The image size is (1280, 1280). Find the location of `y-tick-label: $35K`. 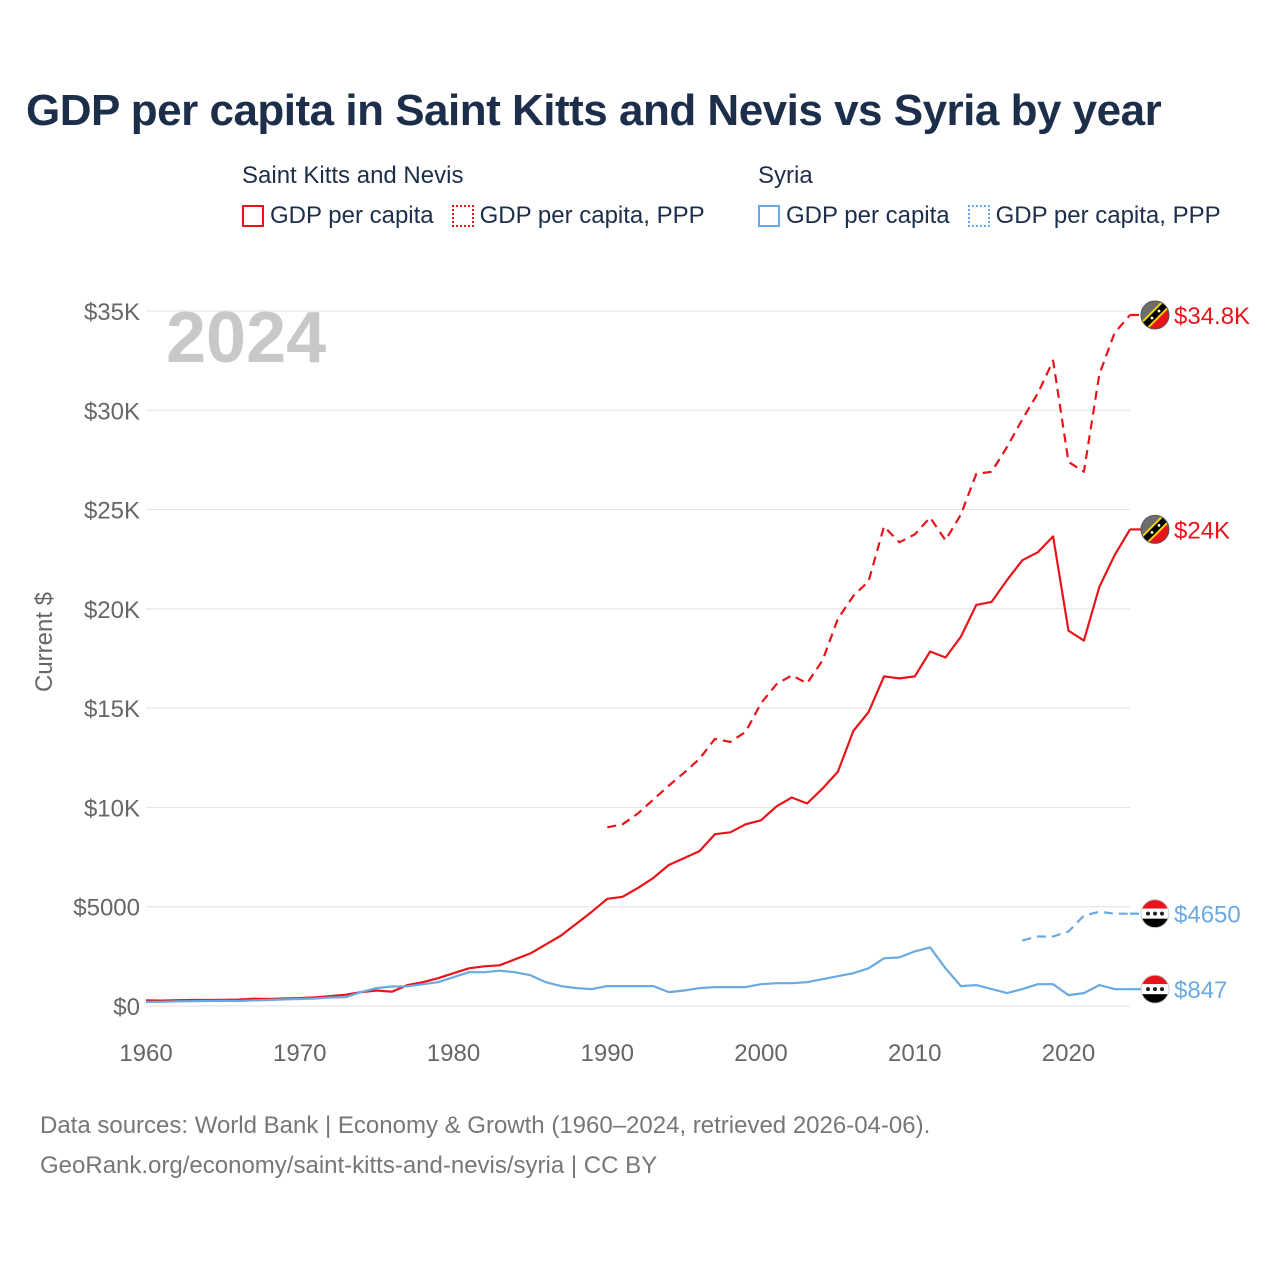

y-tick-label: $35K is located at coordinates (112, 312).